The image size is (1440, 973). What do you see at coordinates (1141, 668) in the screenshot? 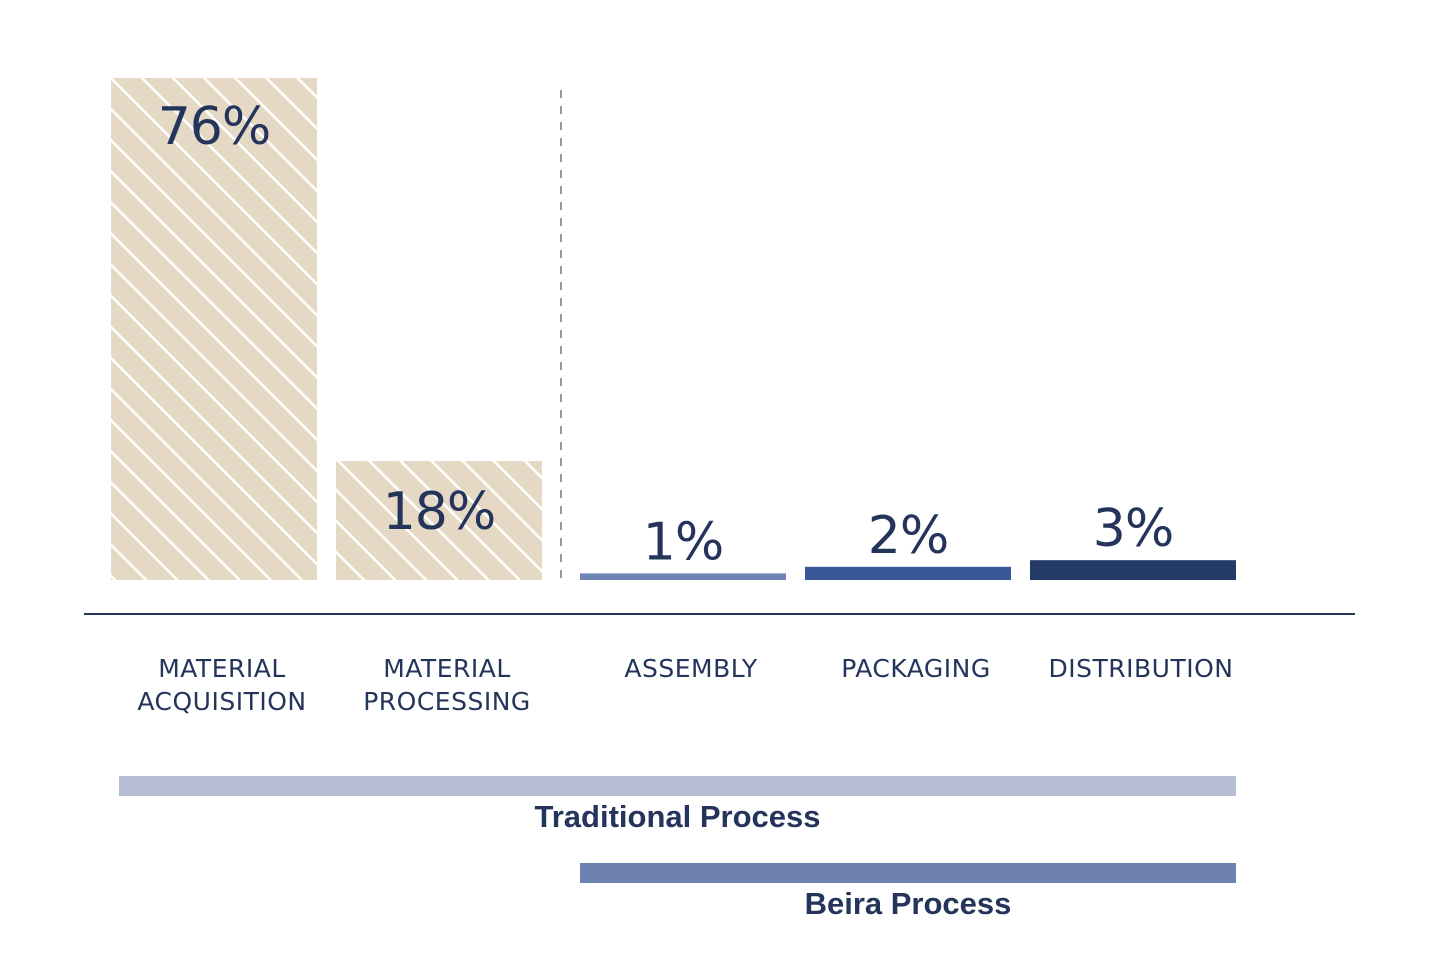
I see `category-label-distribution: DISTRIBUTION` at bounding box center [1141, 668].